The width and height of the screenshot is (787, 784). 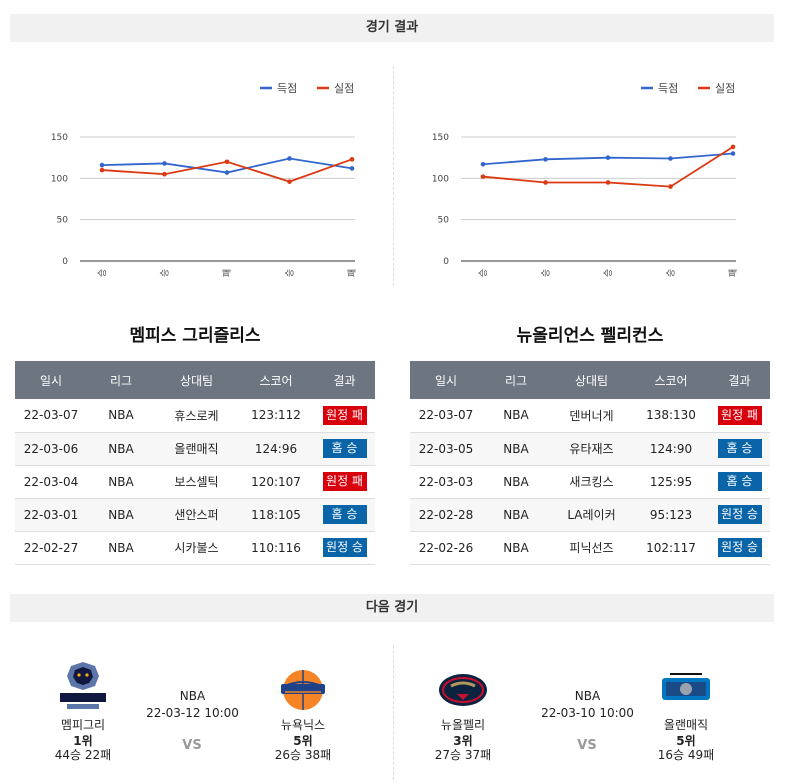 I want to click on team-rank: 1위, so click(x=83, y=741).